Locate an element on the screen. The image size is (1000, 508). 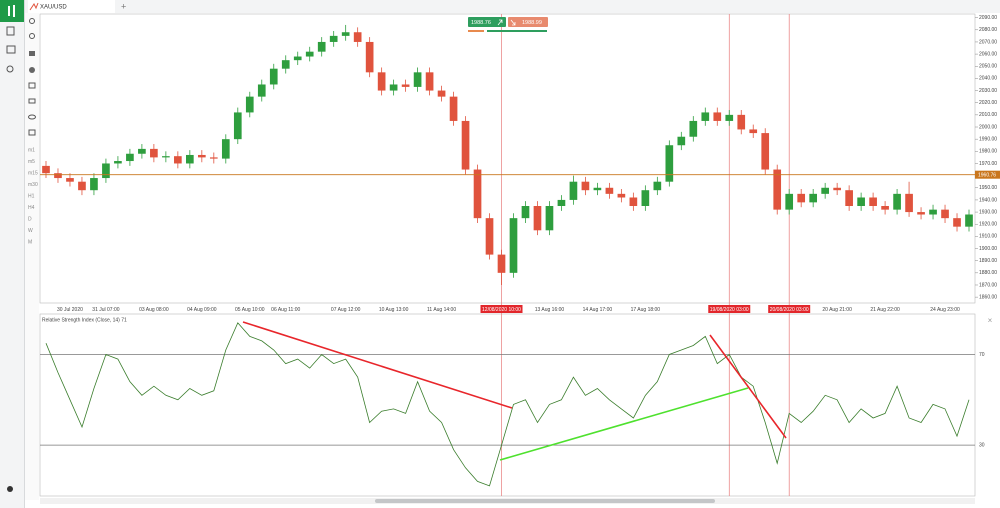
timeframe: M is located at coordinates (30, 242).